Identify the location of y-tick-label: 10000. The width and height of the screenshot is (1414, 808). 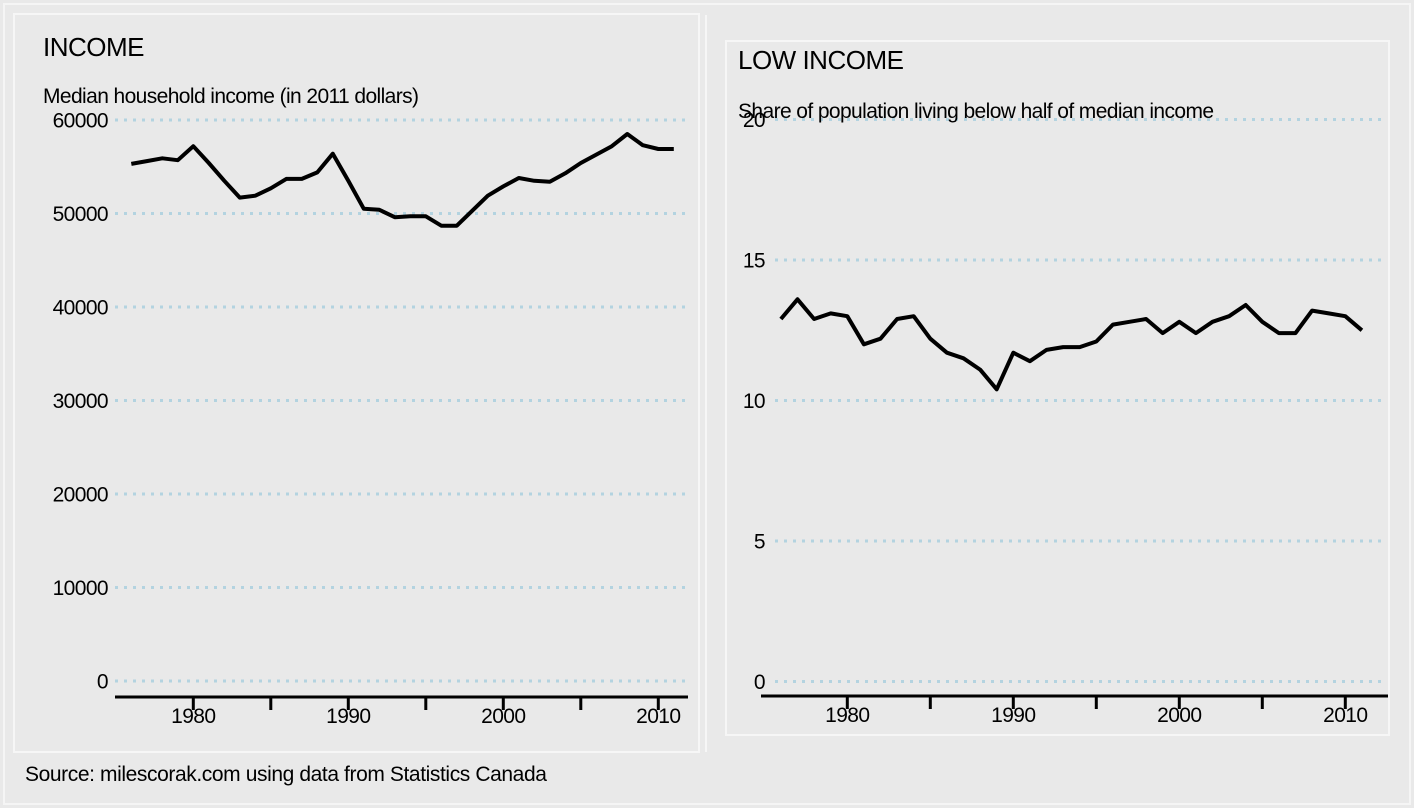
(80, 588).